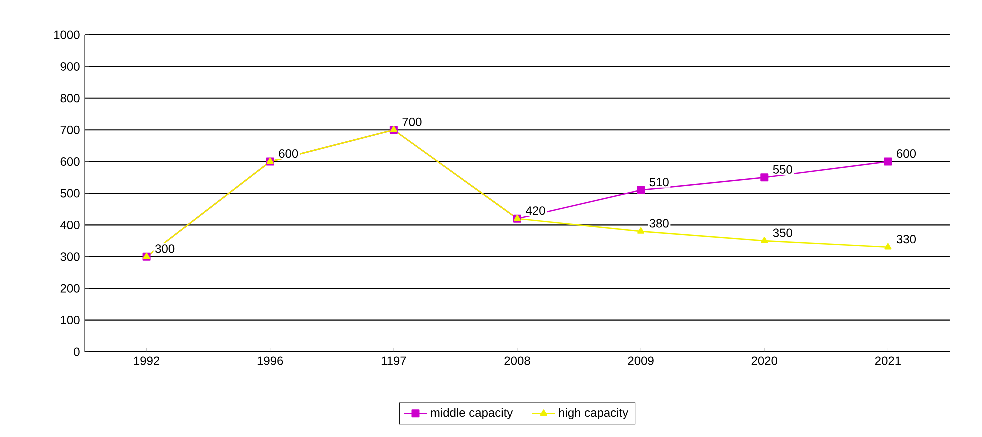 The image size is (982, 437). Describe the element at coordinates (659, 223) in the screenshot. I see `data-label: 380` at that location.